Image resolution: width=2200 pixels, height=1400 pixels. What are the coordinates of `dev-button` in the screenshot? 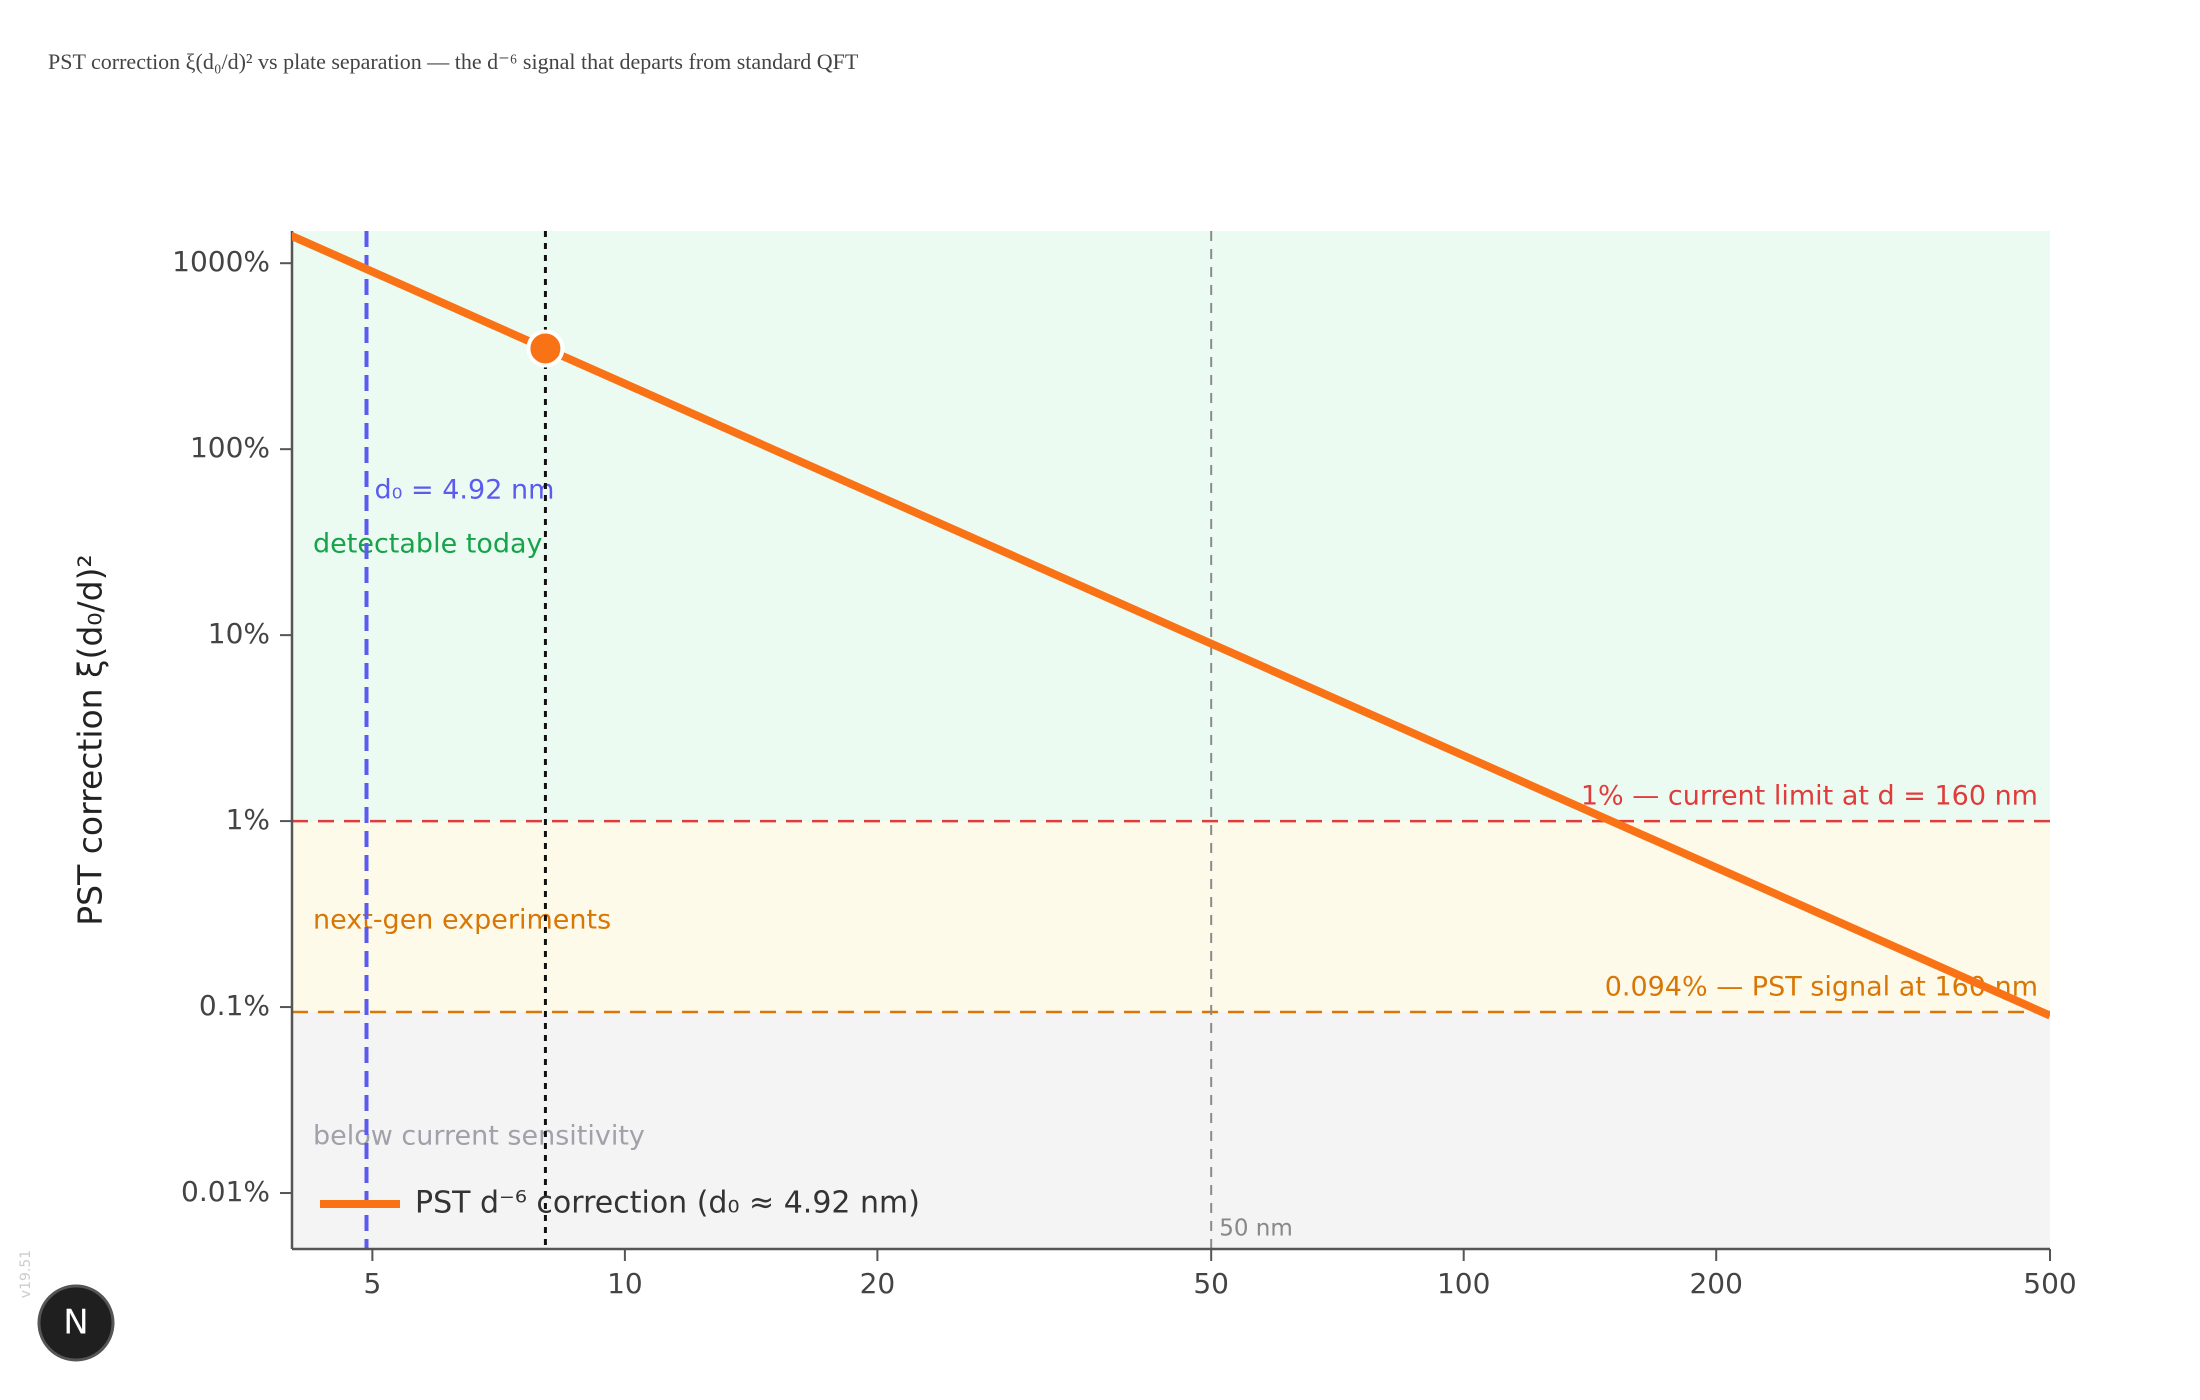 It's located at (76, 1323).